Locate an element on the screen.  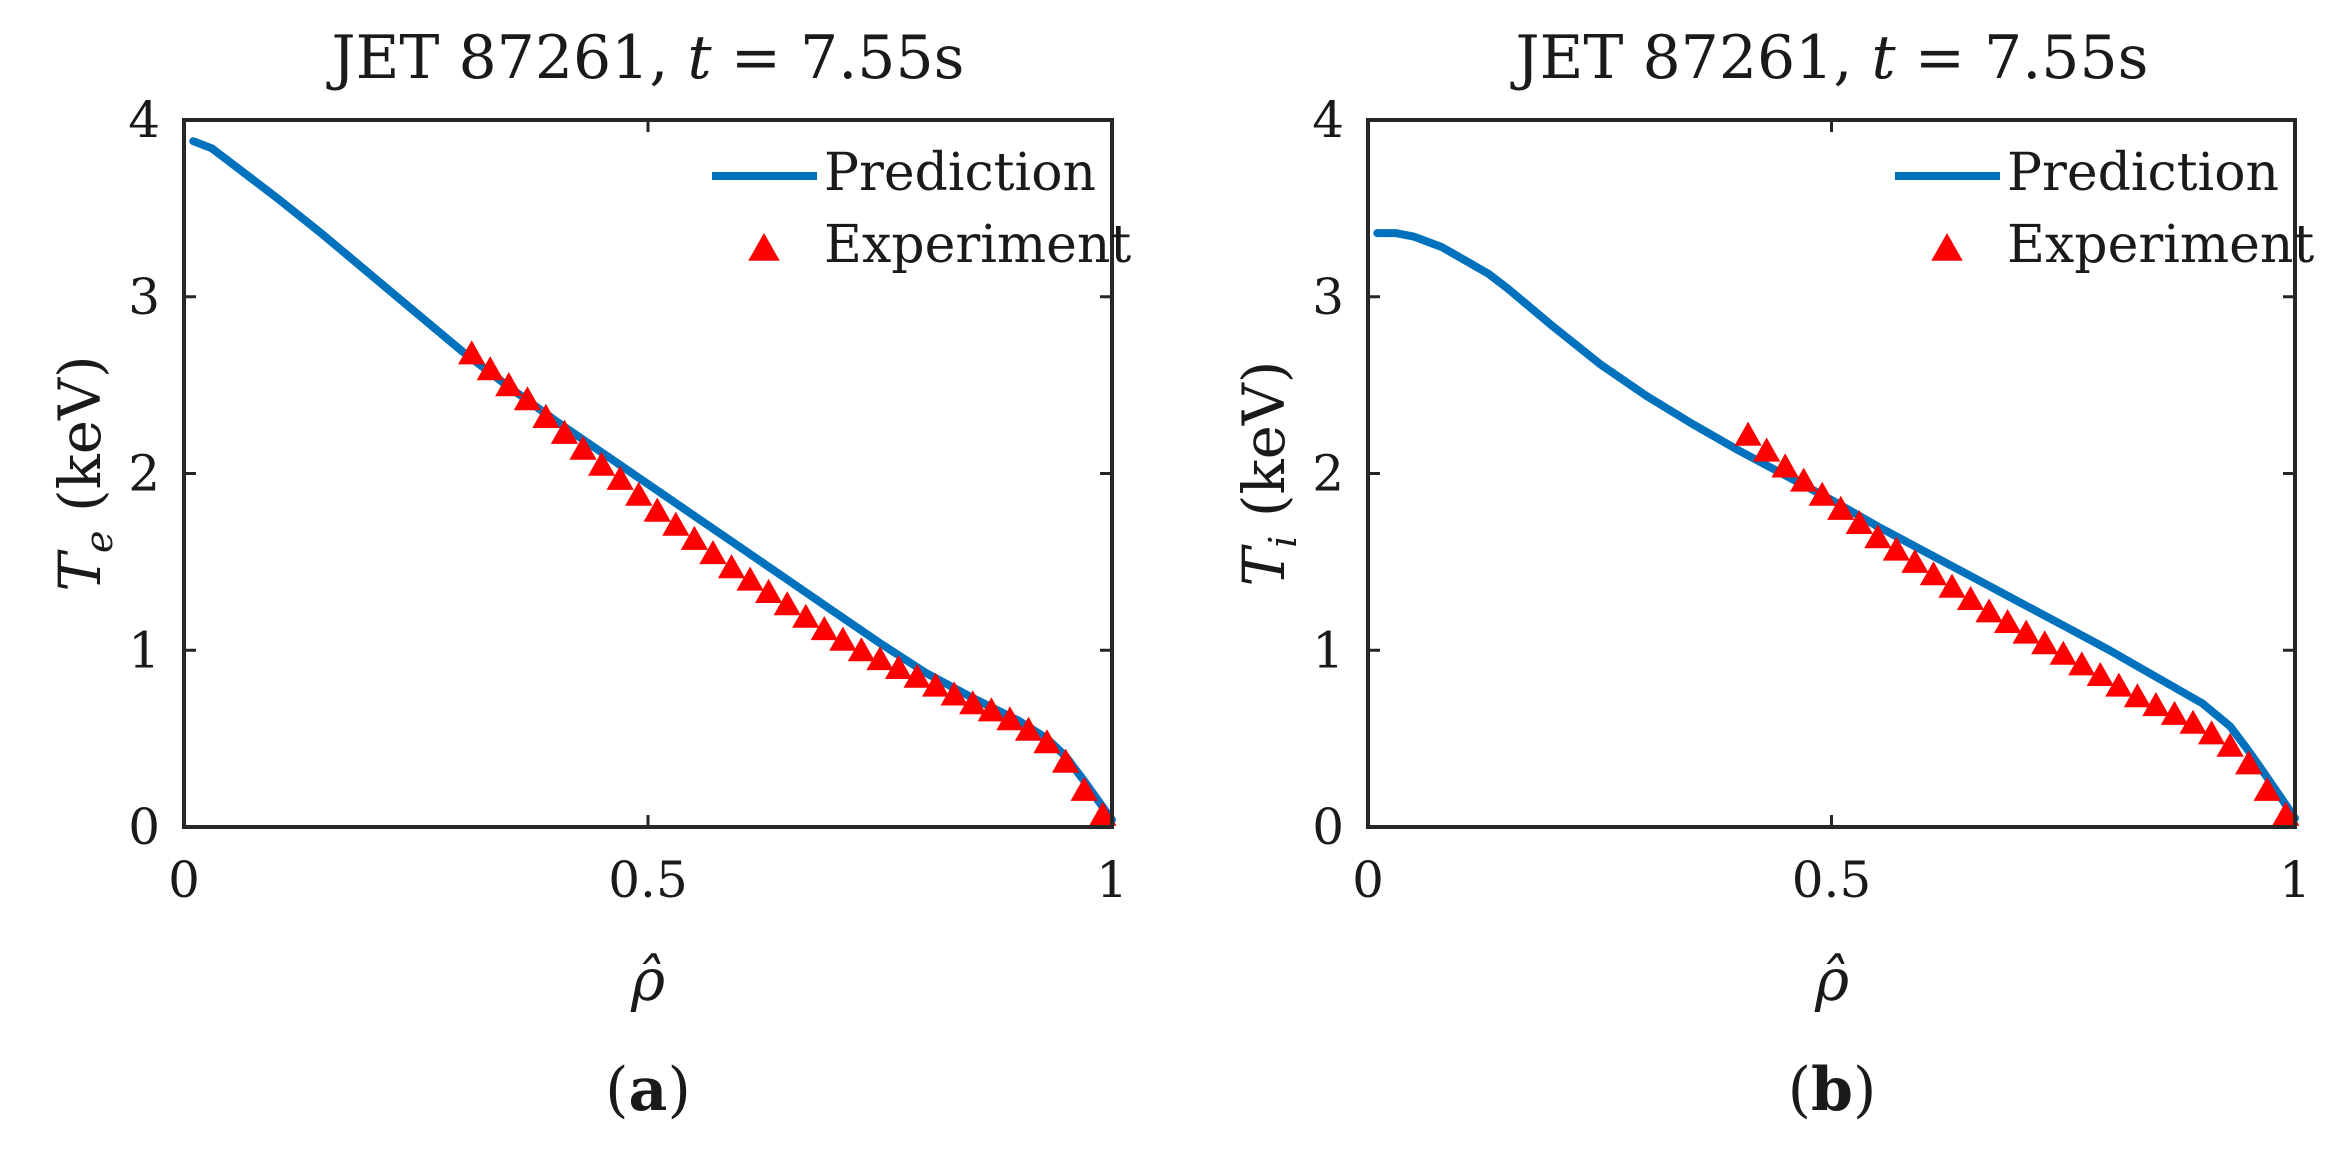
panel-caption-b: (b) is located at coordinates (1832, 1090).